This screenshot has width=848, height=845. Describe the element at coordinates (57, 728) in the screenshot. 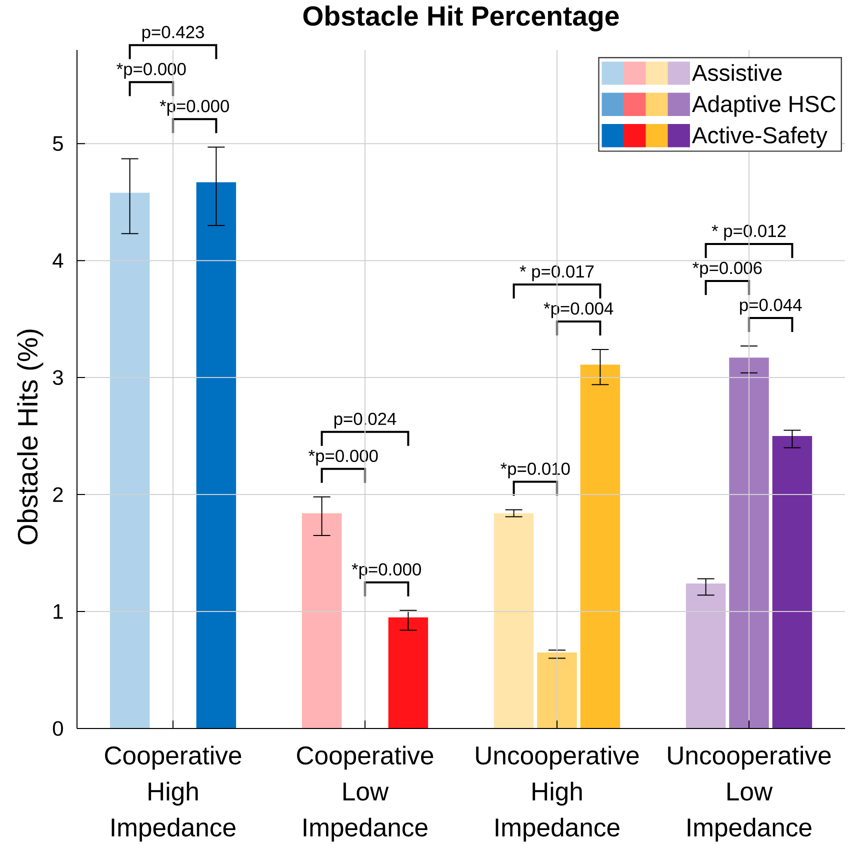

I see `y-tick-label: 0` at that location.